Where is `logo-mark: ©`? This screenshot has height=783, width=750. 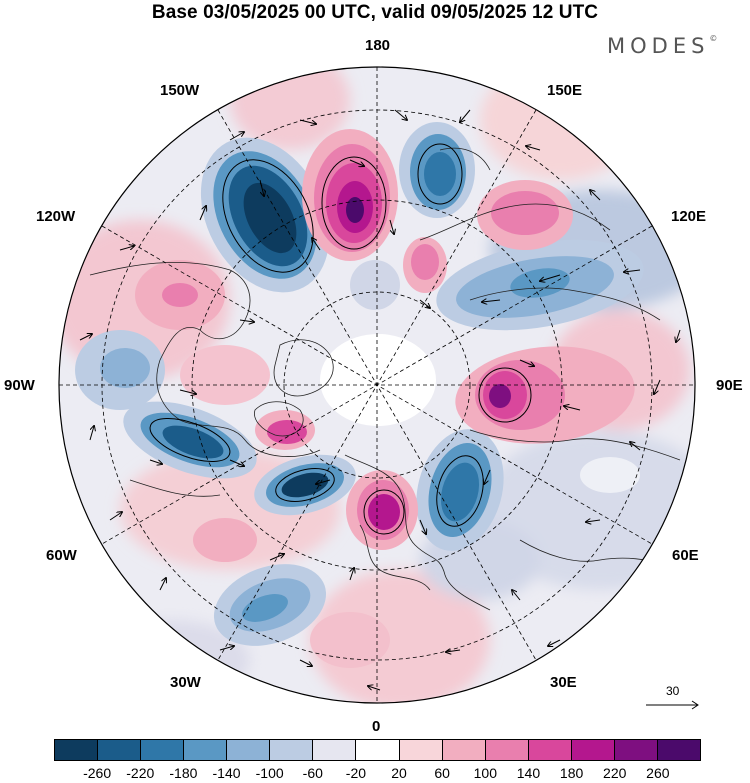 logo-mark: © is located at coordinates (713, 38).